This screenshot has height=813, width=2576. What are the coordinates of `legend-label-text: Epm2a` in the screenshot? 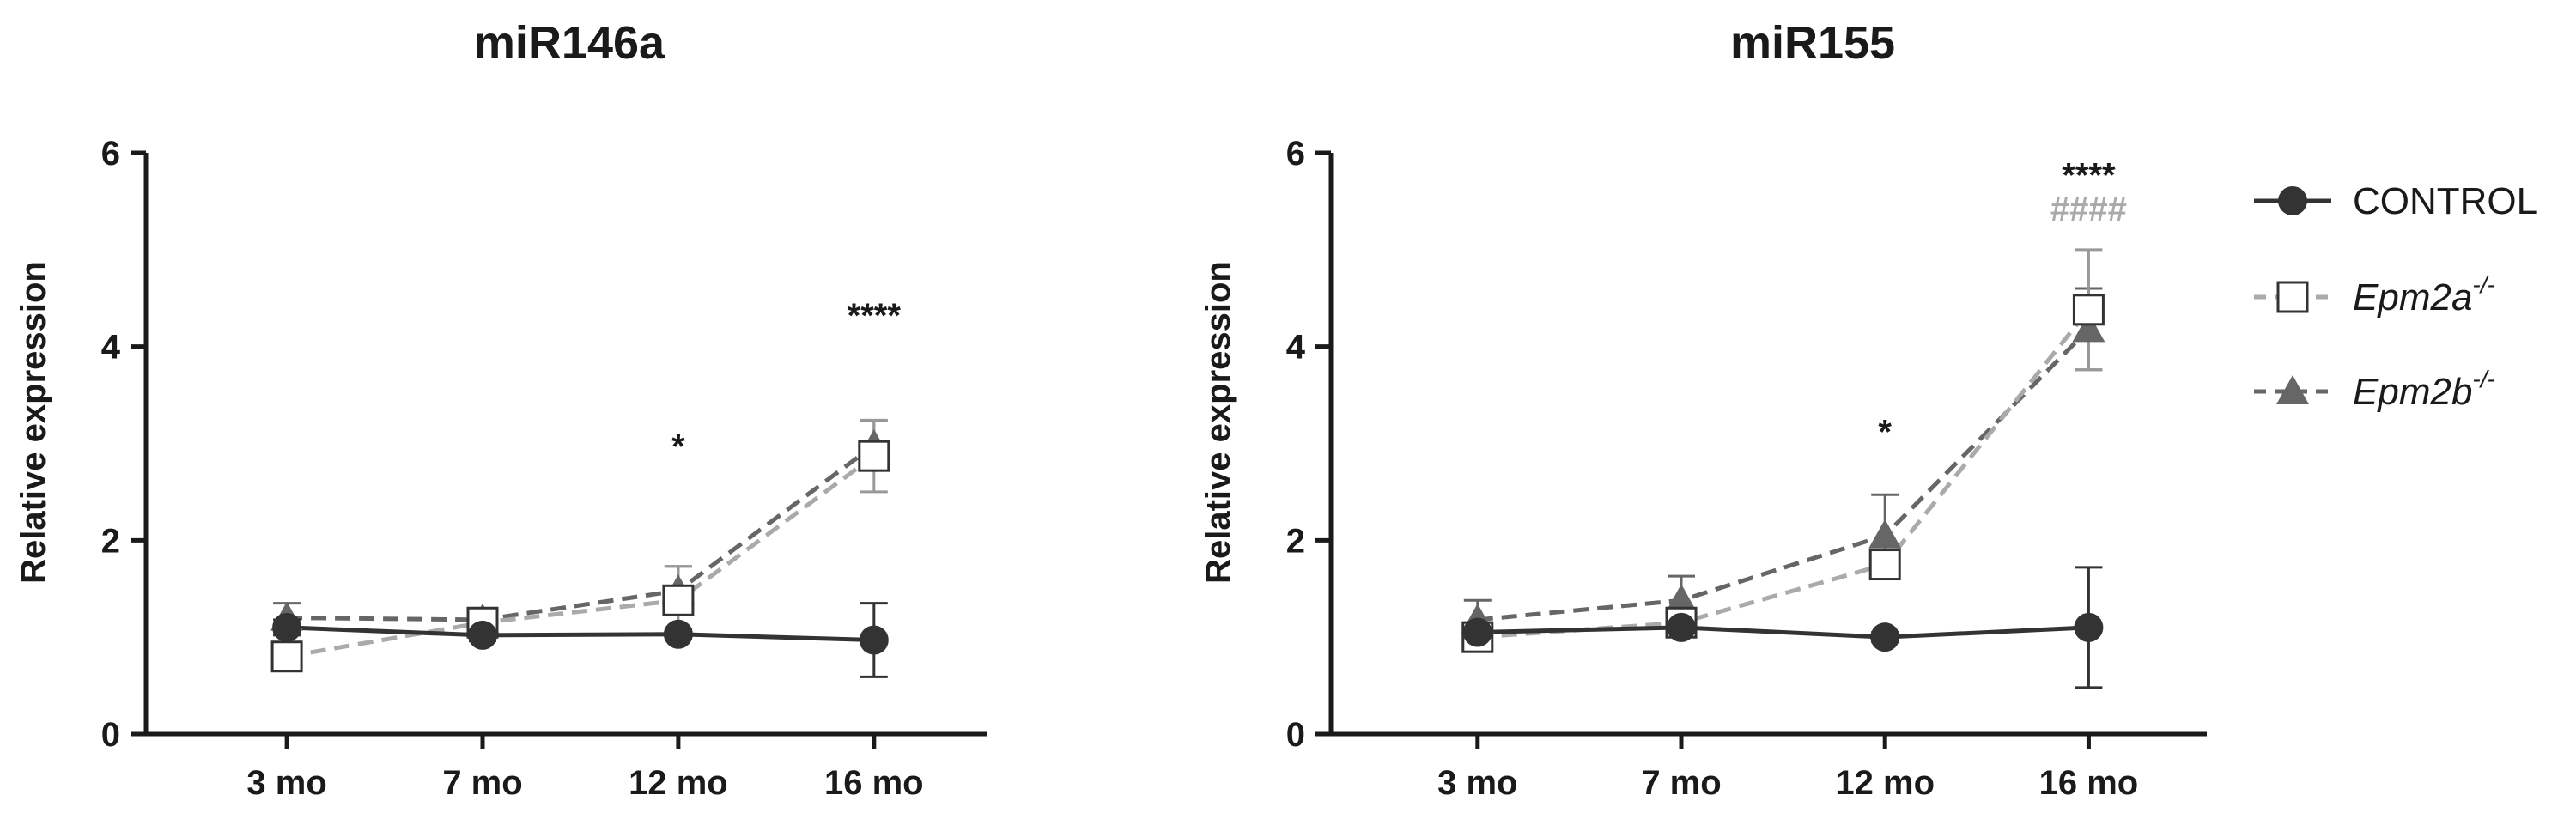 It's located at (2412, 297).